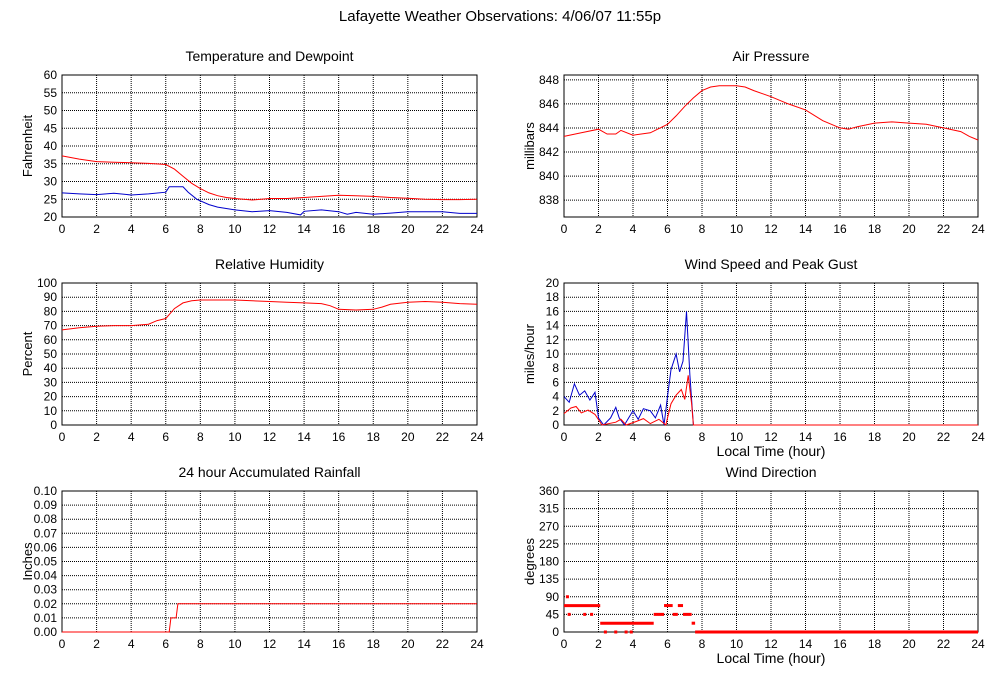 Image resolution: width=1000 pixels, height=680 pixels. Describe the element at coordinates (770, 472) in the screenshot. I see `chart-title: Wind Direction` at that location.